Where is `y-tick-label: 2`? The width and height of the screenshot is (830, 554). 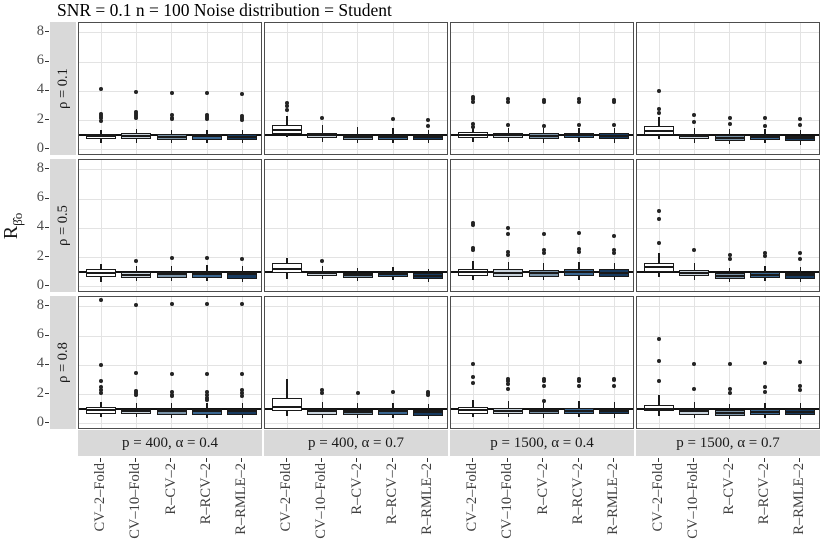 y-tick-label: 2 is located at coordinates (40, 118).